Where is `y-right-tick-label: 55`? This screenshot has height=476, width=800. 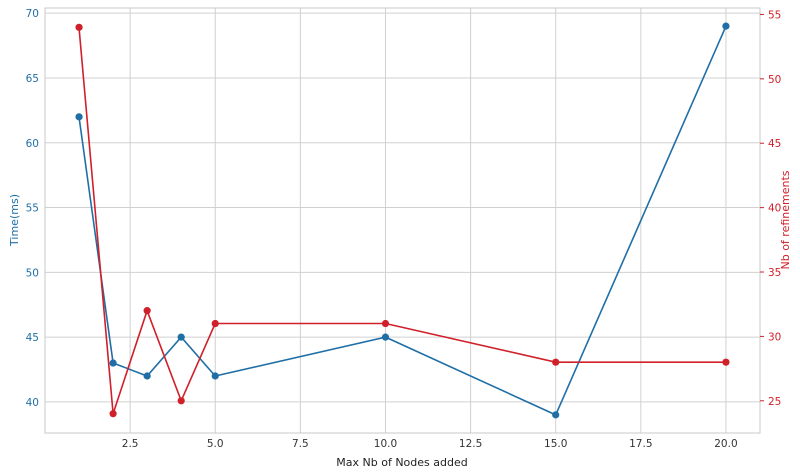 y-right-tick-label: 55 is located at coordinates (774, 15).